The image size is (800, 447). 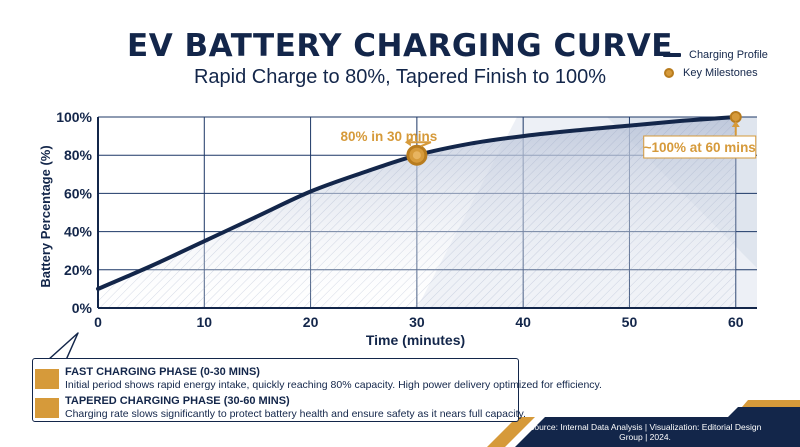 I want to click on fast-phase-square-icon, so click(x=47, y=379).